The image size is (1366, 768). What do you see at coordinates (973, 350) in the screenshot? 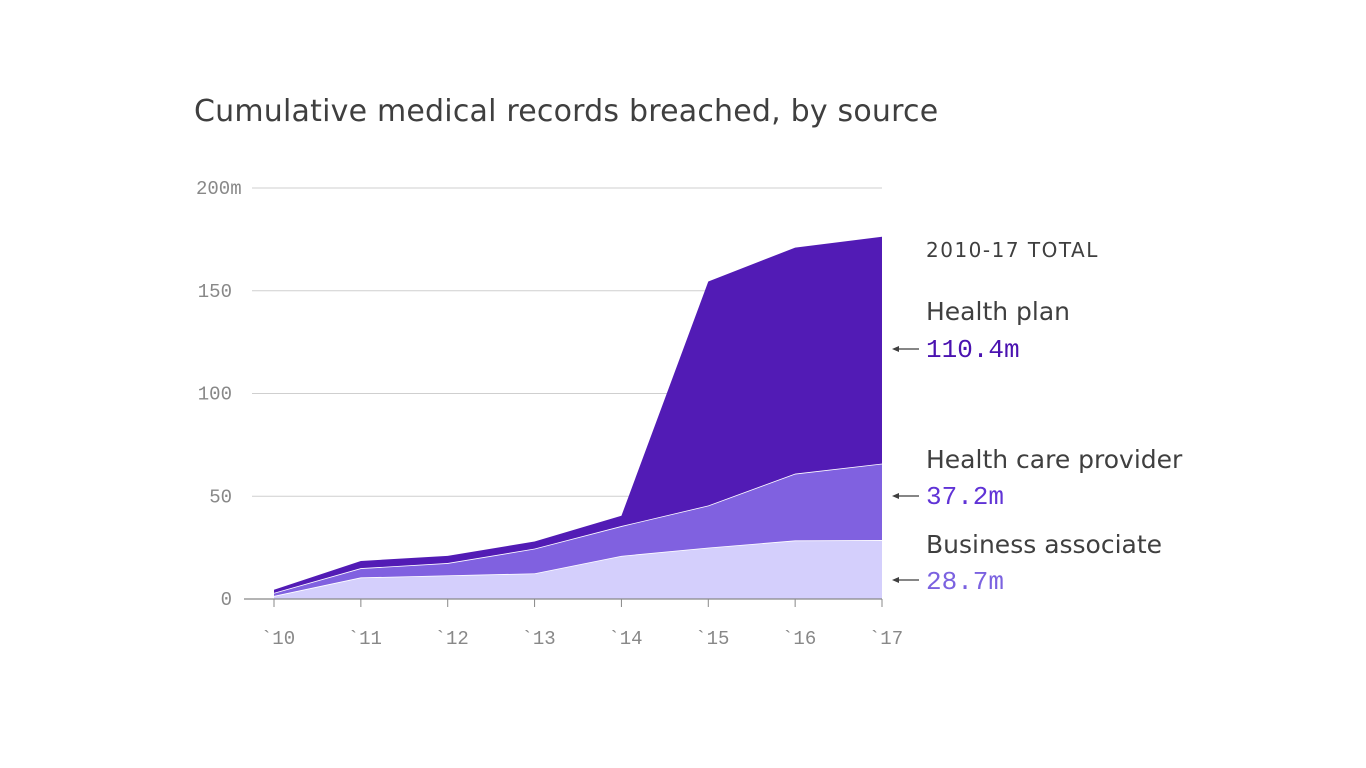
I see `legend-health-plan-total: 110.4m` at bounding box center [973, 350].